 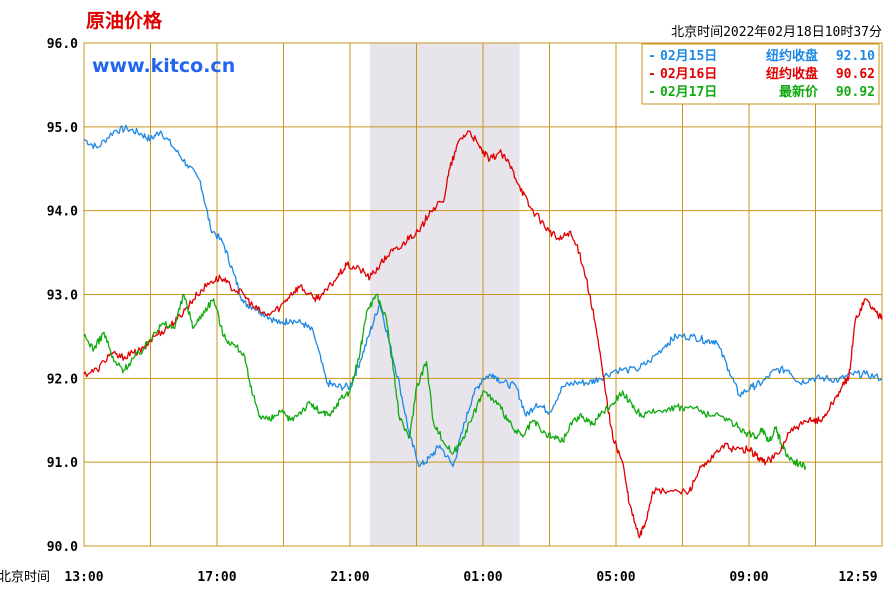 What do you see at coordinates (761, 56) in the screenshot?
I see `legend-entry: -02月15日 纽约收盘 92.10` at bounding box center [761, 56].